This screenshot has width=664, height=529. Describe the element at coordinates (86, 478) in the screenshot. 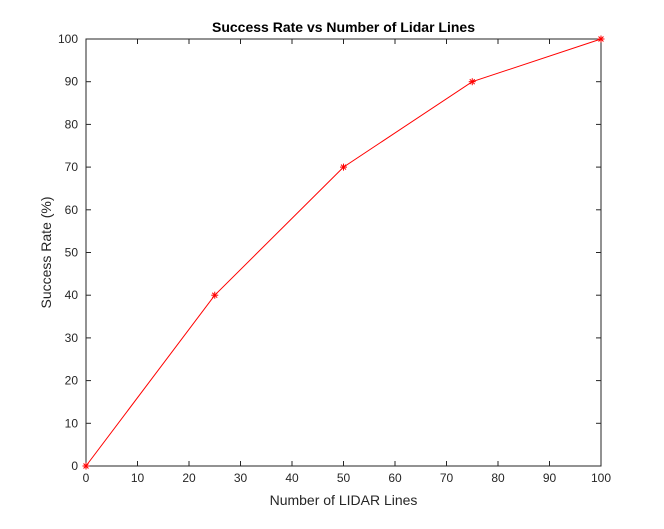

I see `x-tick-label: 0` at that location.